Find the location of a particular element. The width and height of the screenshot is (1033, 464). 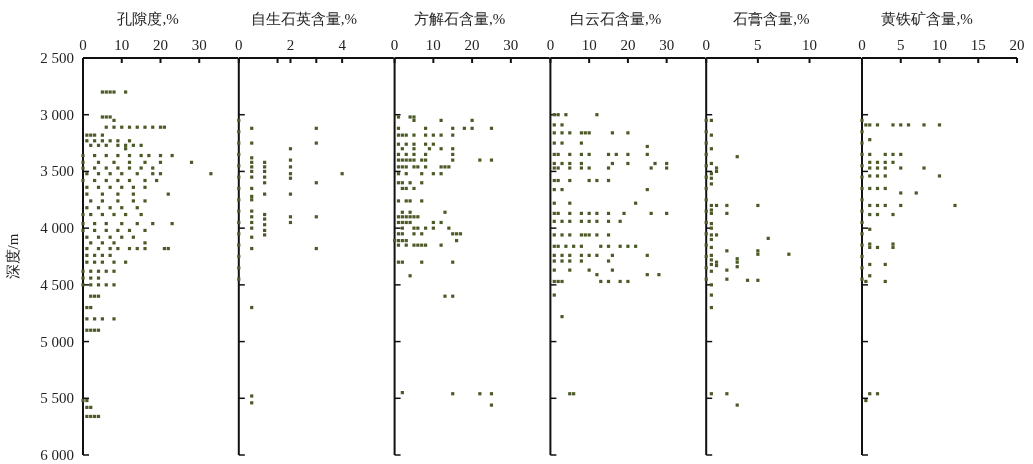

y-tick-label: 3 000 is located at coordinates (57, 114).